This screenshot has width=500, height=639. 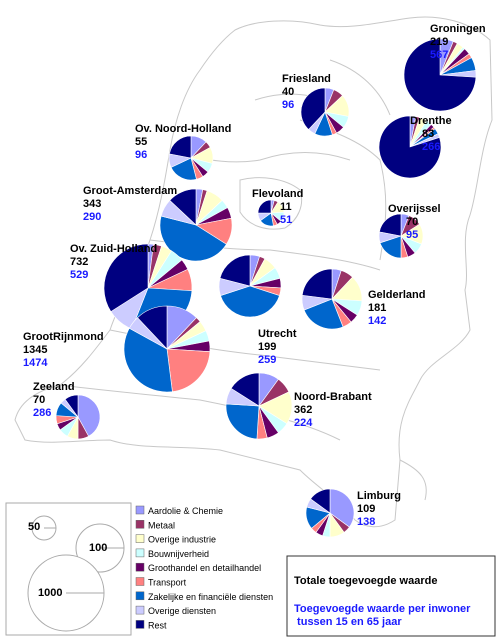 I want to click on pie-slice-noord-brabant-rest, so click(x=245, y=389).